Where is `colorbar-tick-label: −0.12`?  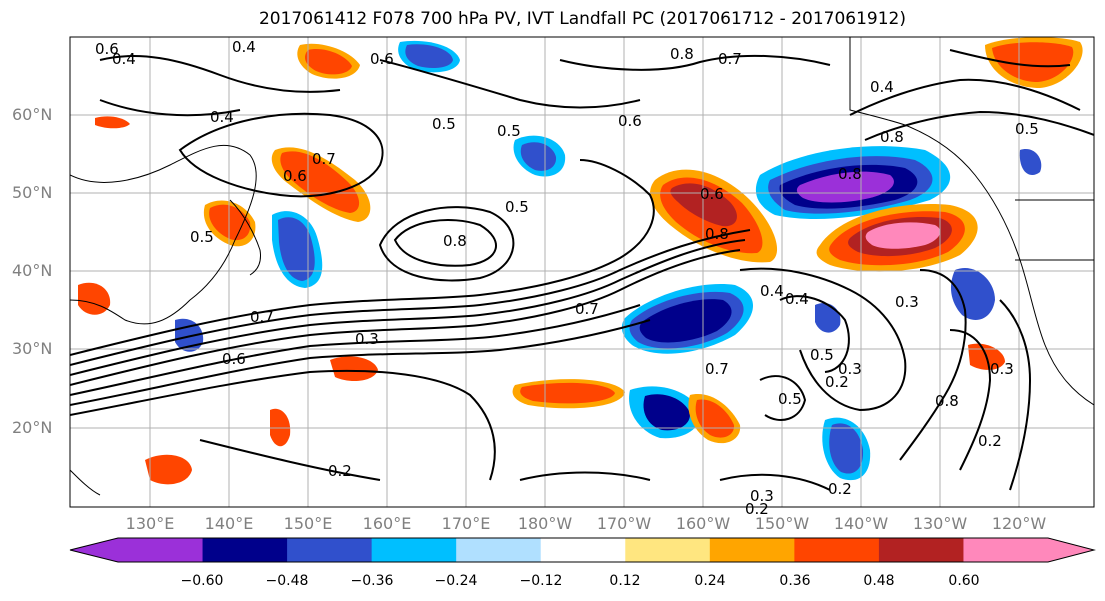
colorbar-tick-label: −0.12 is located at coordinates (541, 581).